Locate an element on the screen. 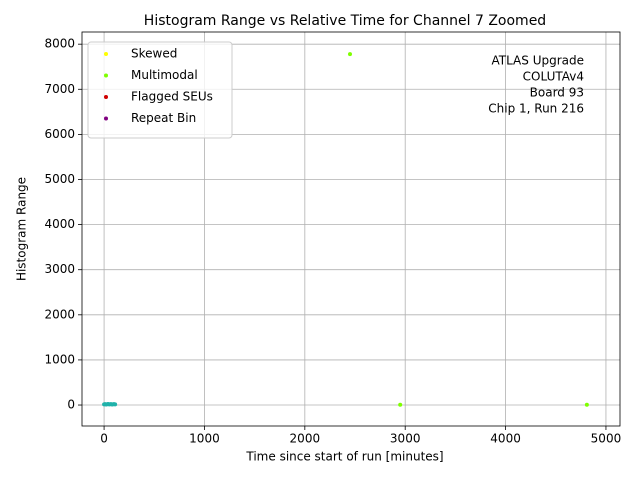  legend-label: Flagged SEUs is located at coordinates (172, 97).